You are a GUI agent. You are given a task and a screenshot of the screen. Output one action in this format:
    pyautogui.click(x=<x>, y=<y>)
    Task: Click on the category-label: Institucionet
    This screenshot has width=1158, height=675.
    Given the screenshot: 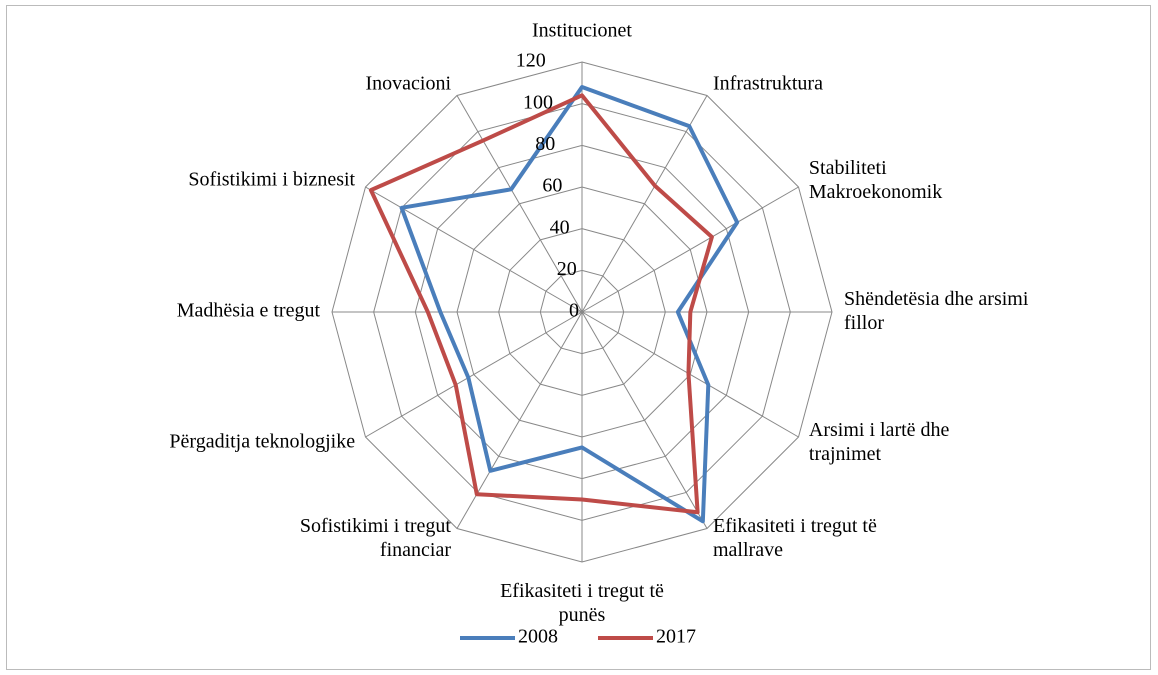 What is the action you would take?
    pyautogui.click(x=582, y=31)
    